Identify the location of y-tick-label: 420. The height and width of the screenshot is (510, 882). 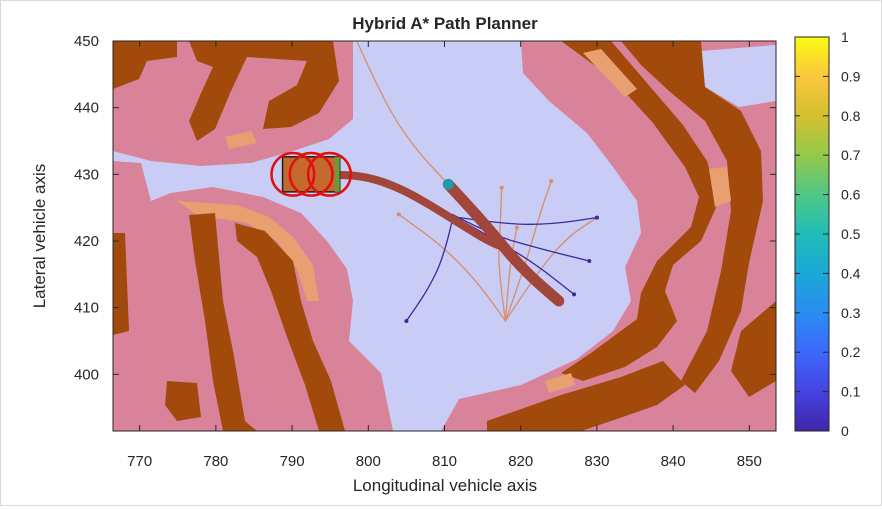
(86, 241).